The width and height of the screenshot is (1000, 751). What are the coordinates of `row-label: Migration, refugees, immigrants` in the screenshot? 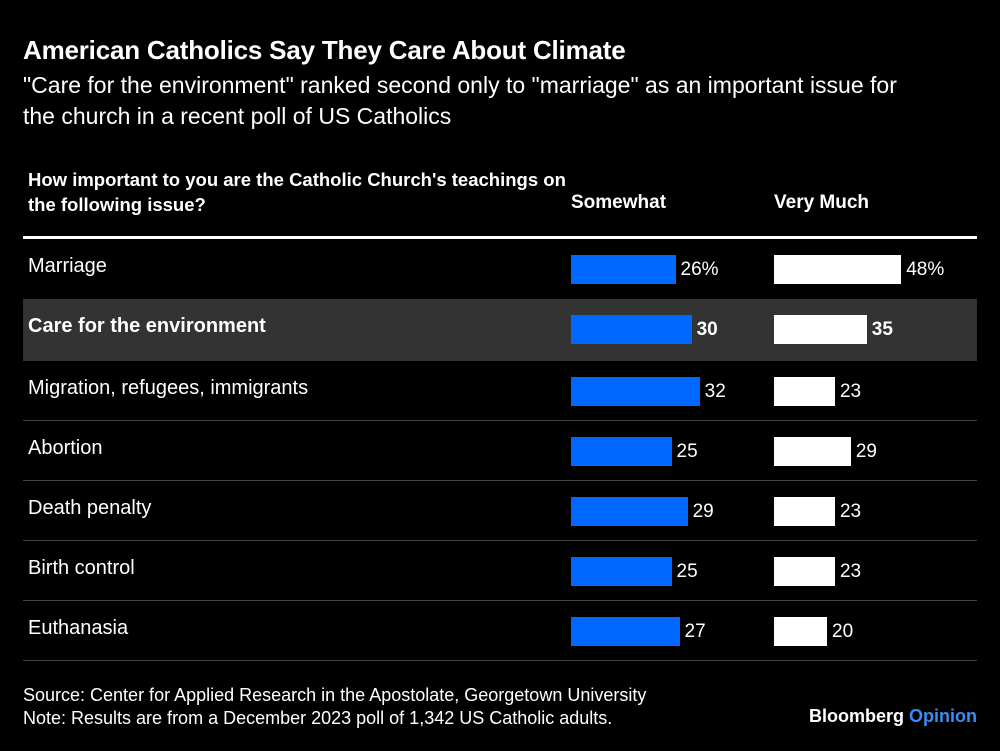 It's located at (168, 388).